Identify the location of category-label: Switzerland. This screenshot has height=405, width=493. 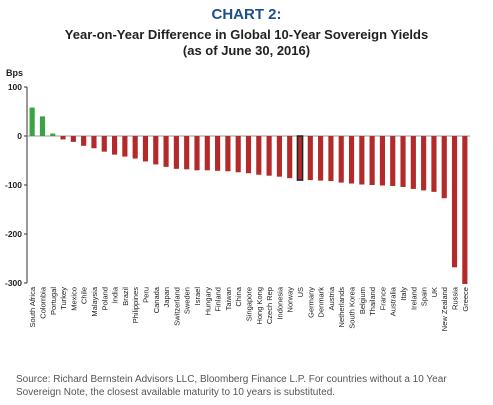
(176, 306).